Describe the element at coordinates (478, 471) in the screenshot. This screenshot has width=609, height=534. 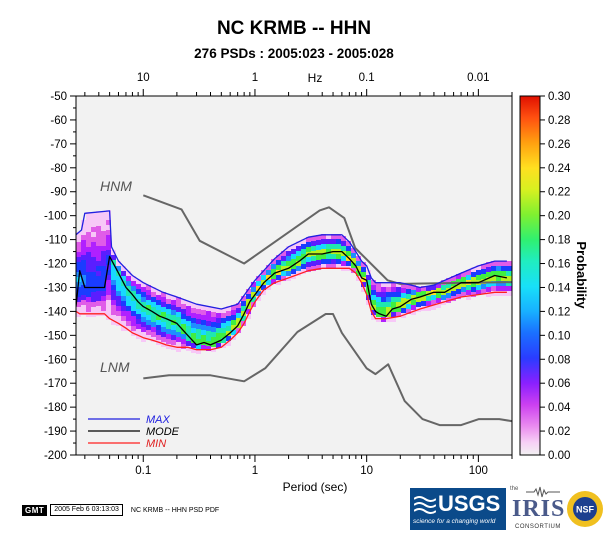
I see `x-tick-label: 100` at that location.